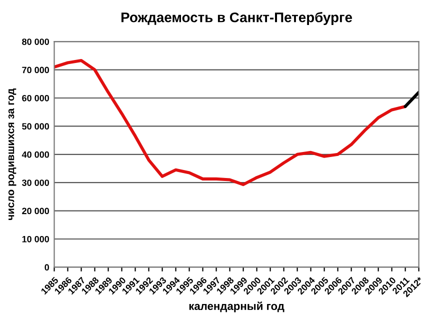  Describe the element at coordinates (36, 41) in the screenshot. I see `y-tick-label: 80 000` at that location.